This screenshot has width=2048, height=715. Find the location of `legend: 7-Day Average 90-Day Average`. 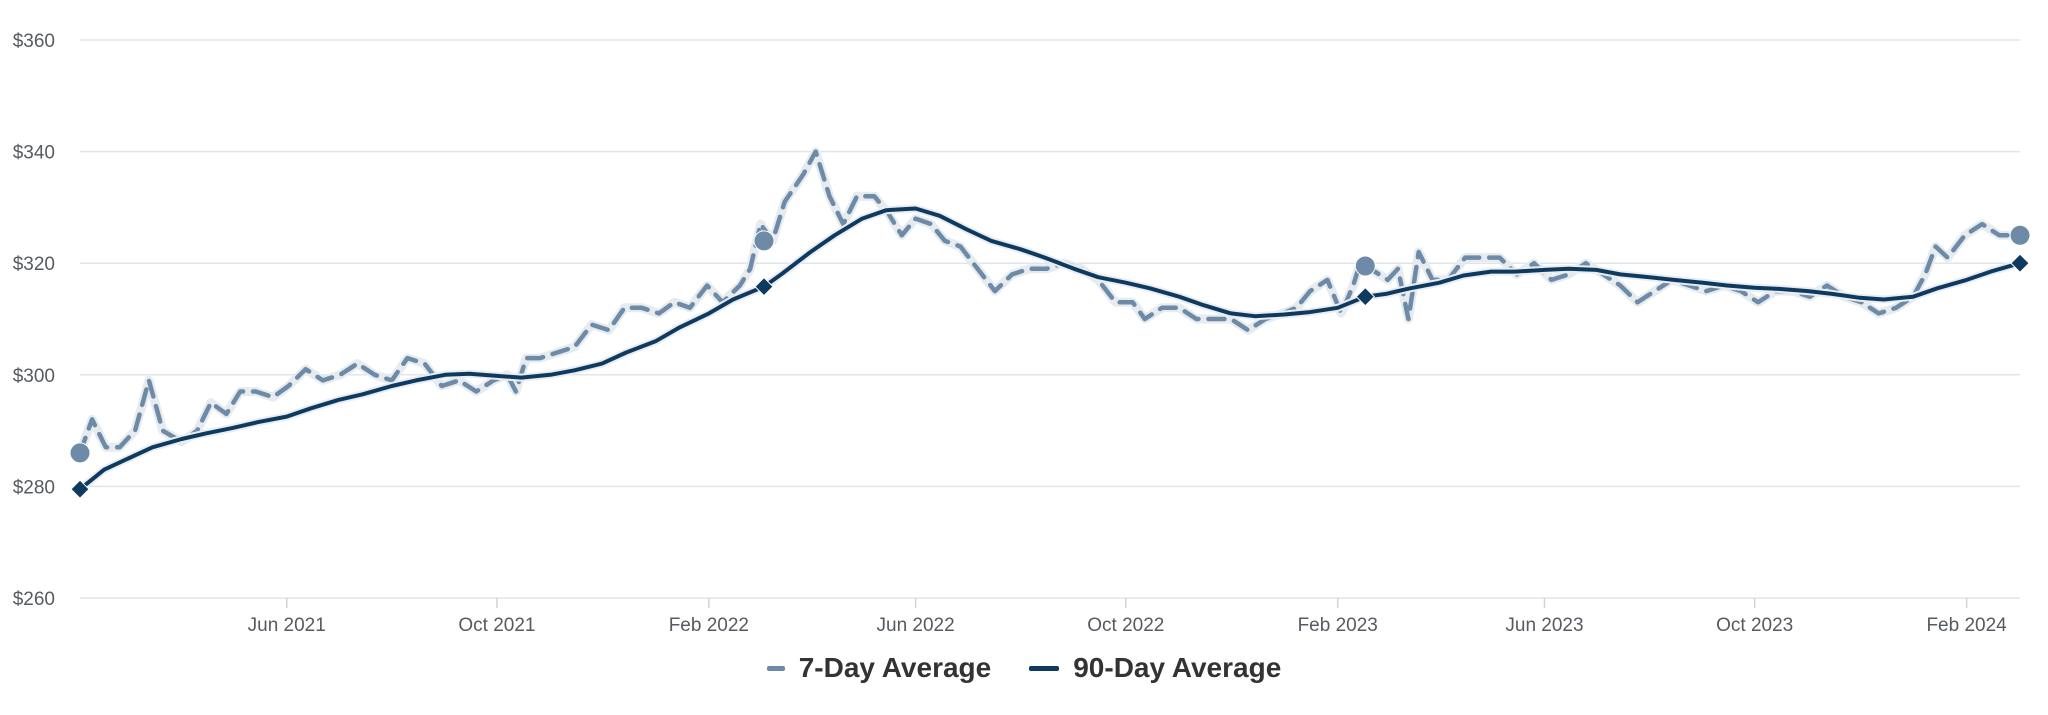

legend: 7-Day Average 90-Day Average is located at coordinates (1024, 668).